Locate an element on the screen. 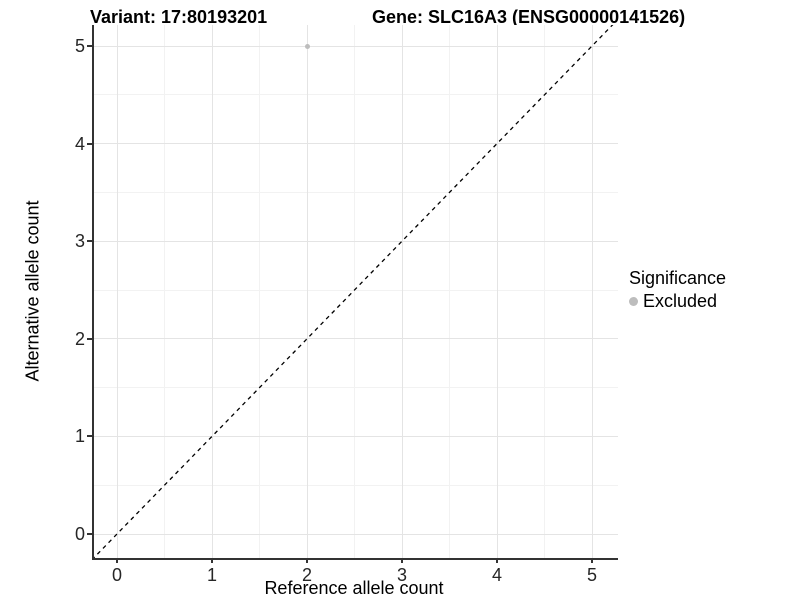  x-tick-label: 0 is located at coordinates (117, 575).